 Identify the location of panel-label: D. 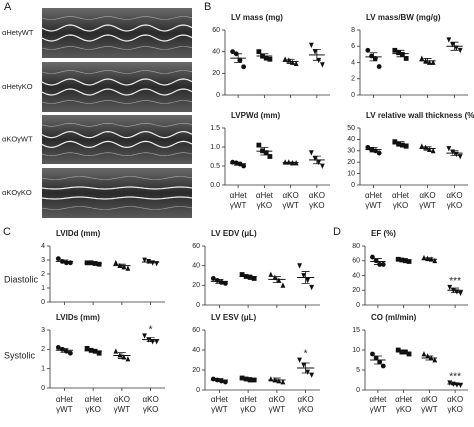
(337, 232).